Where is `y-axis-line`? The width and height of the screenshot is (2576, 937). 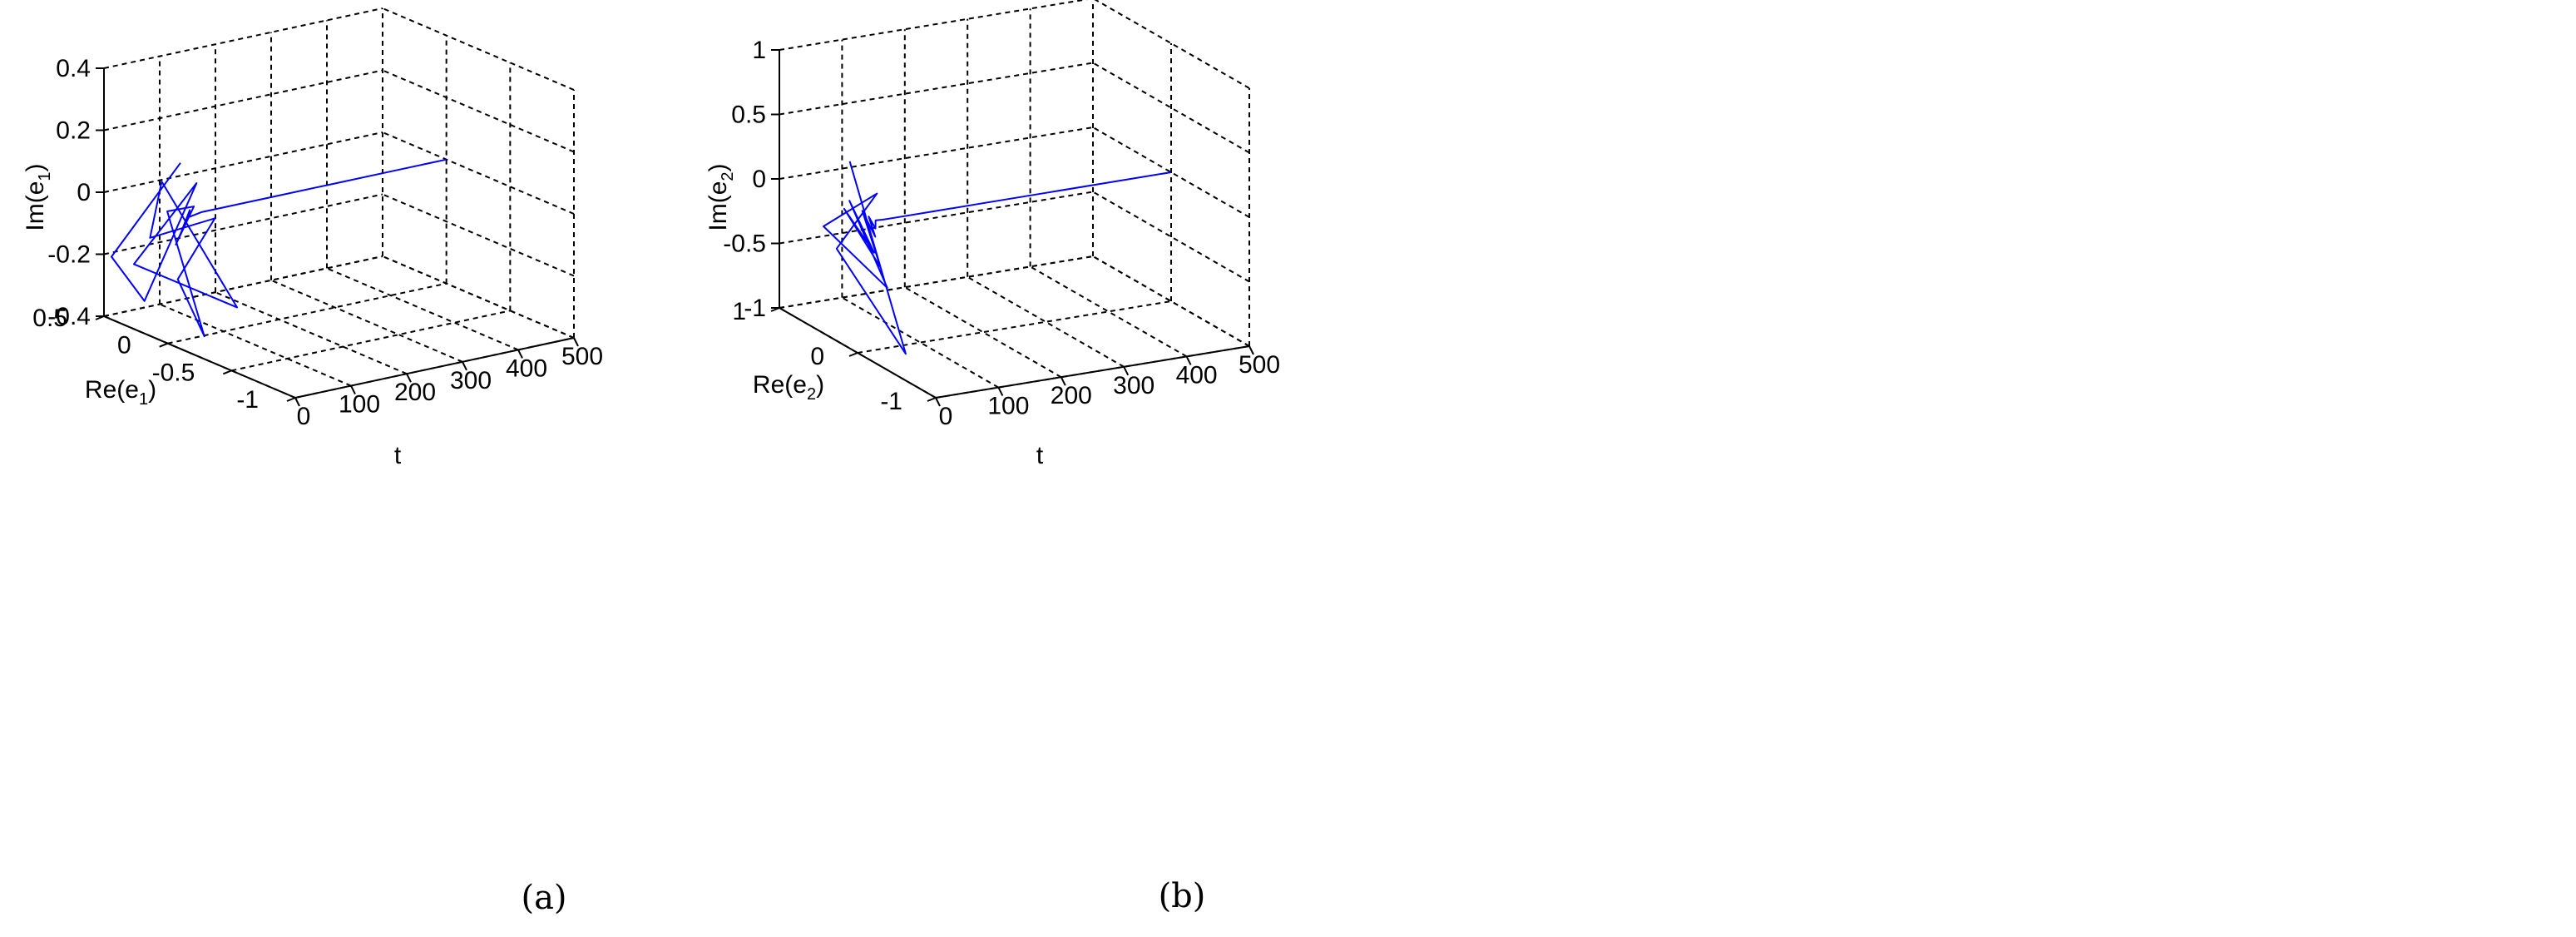
y-axis-line is located at coordinates (199, 357).